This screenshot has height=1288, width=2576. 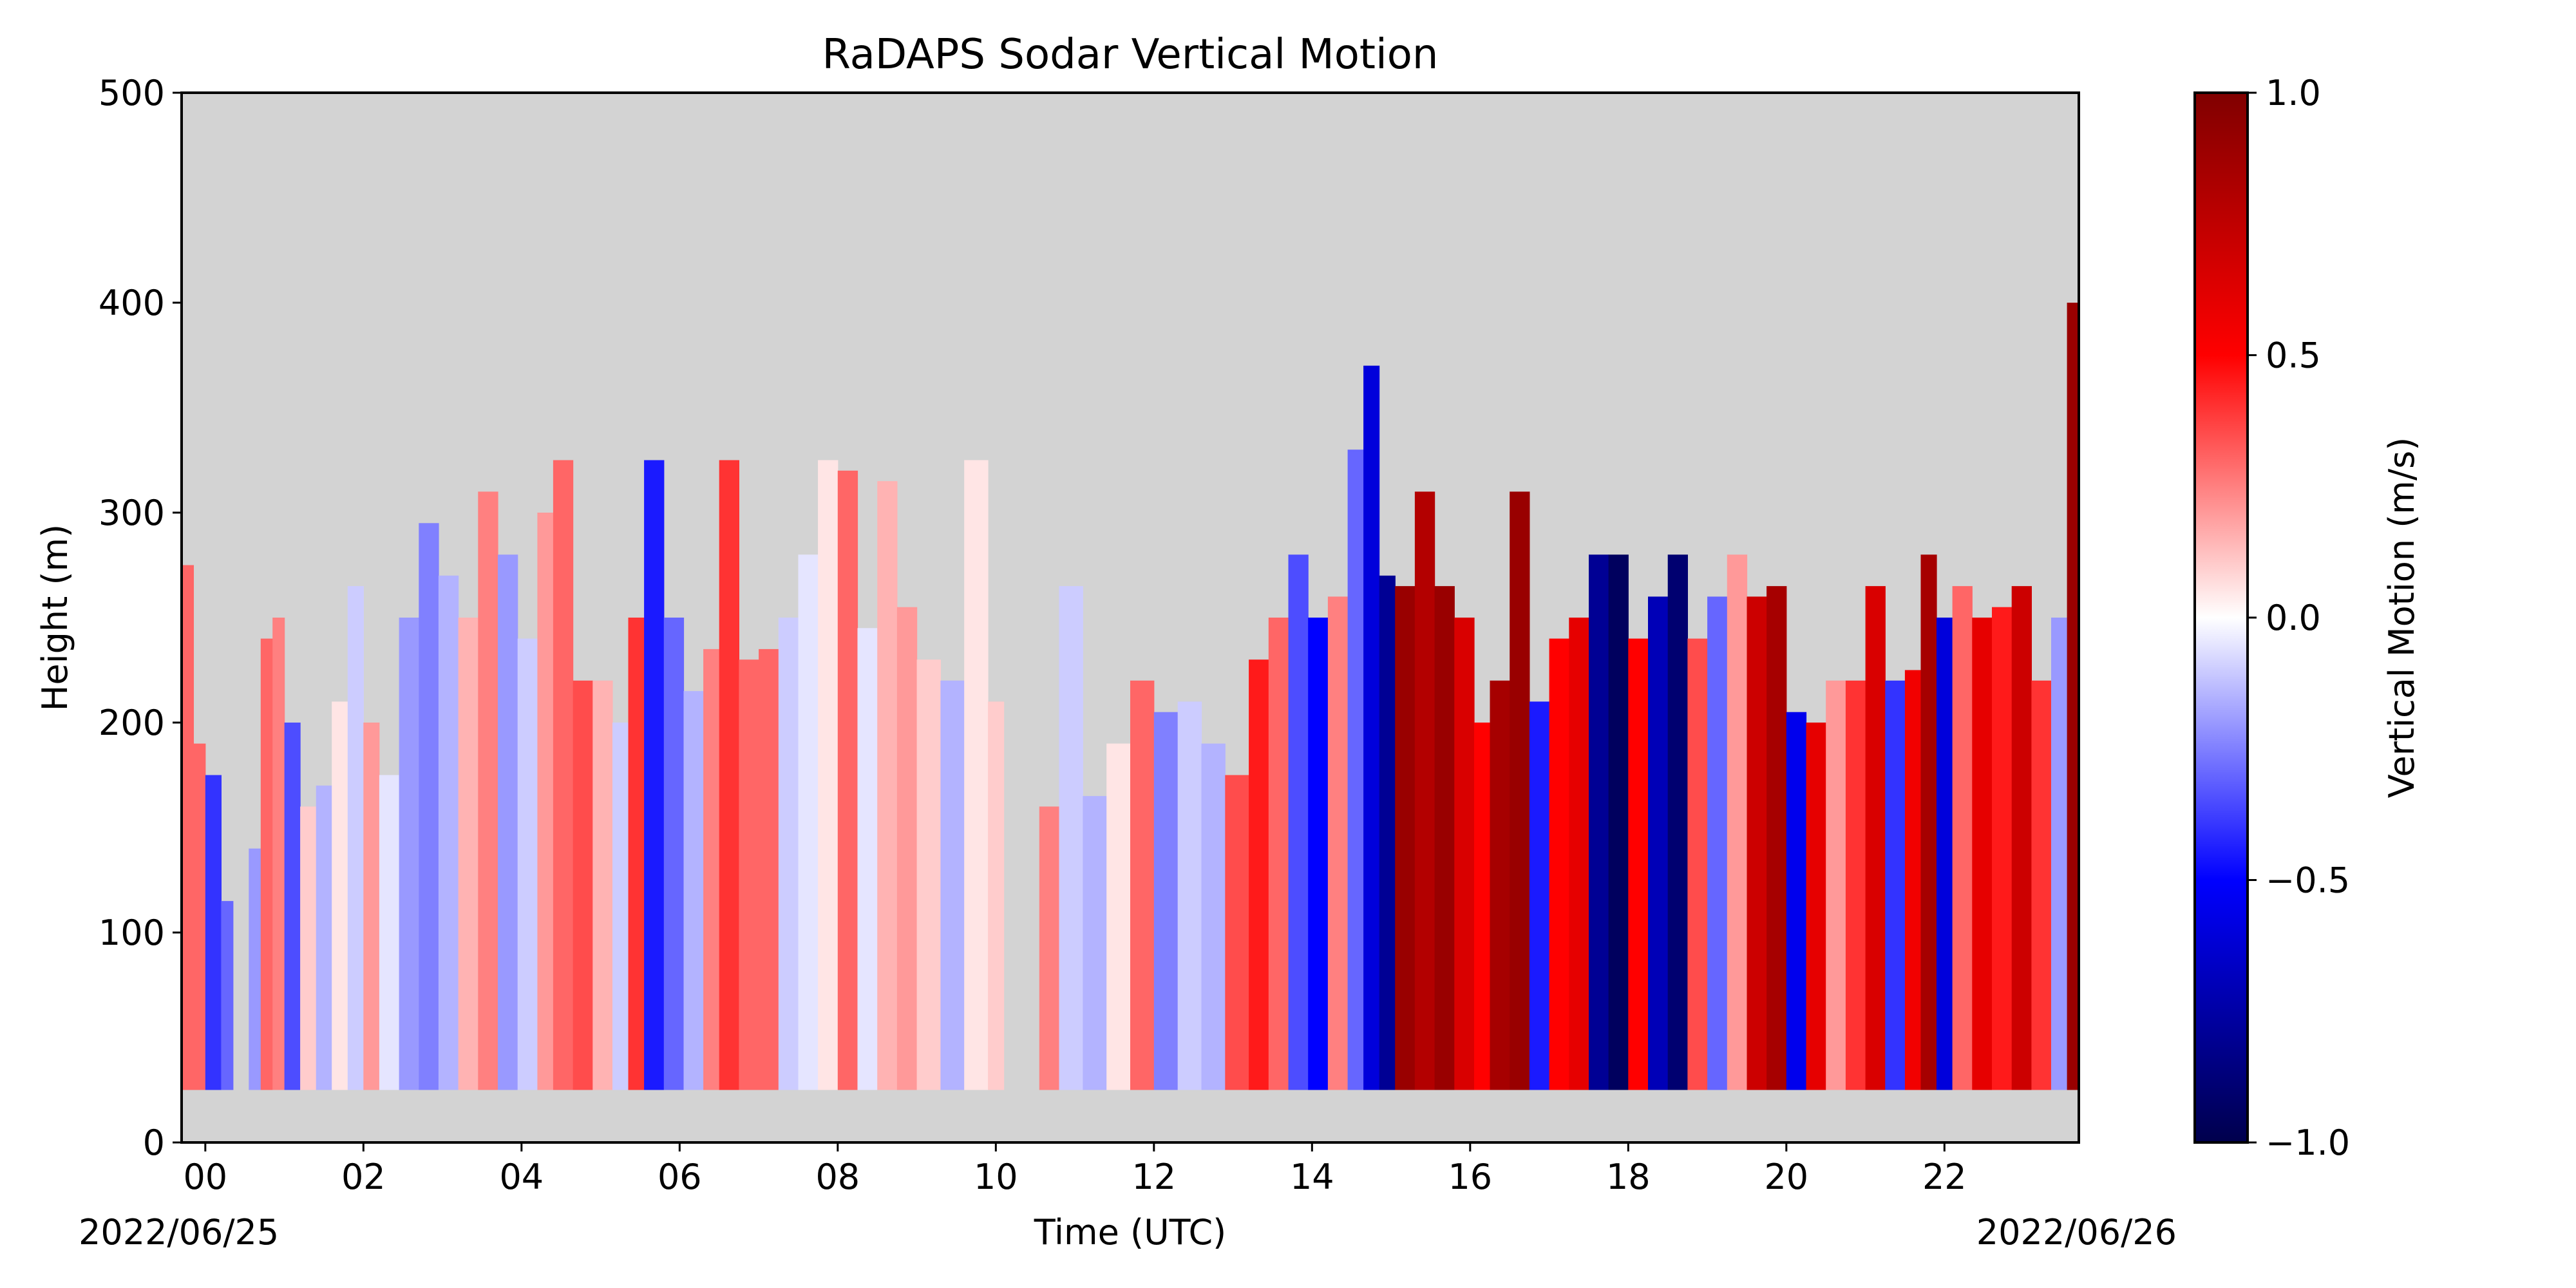 What do you see at coordinates (1130, 1232) in the screenshot?
I see `x-axis-label: Time (UTC)` at bounding box center [1130, 1232].